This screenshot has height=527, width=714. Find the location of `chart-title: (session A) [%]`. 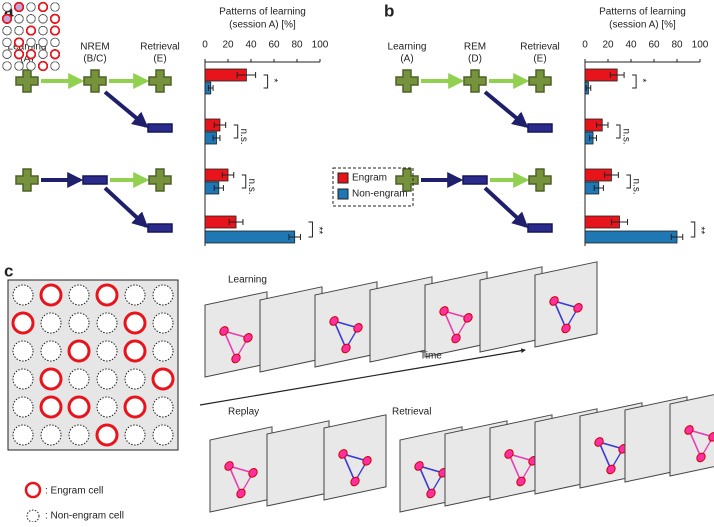

chart-title: (session A) [%] is located at coordinates (262, 25).